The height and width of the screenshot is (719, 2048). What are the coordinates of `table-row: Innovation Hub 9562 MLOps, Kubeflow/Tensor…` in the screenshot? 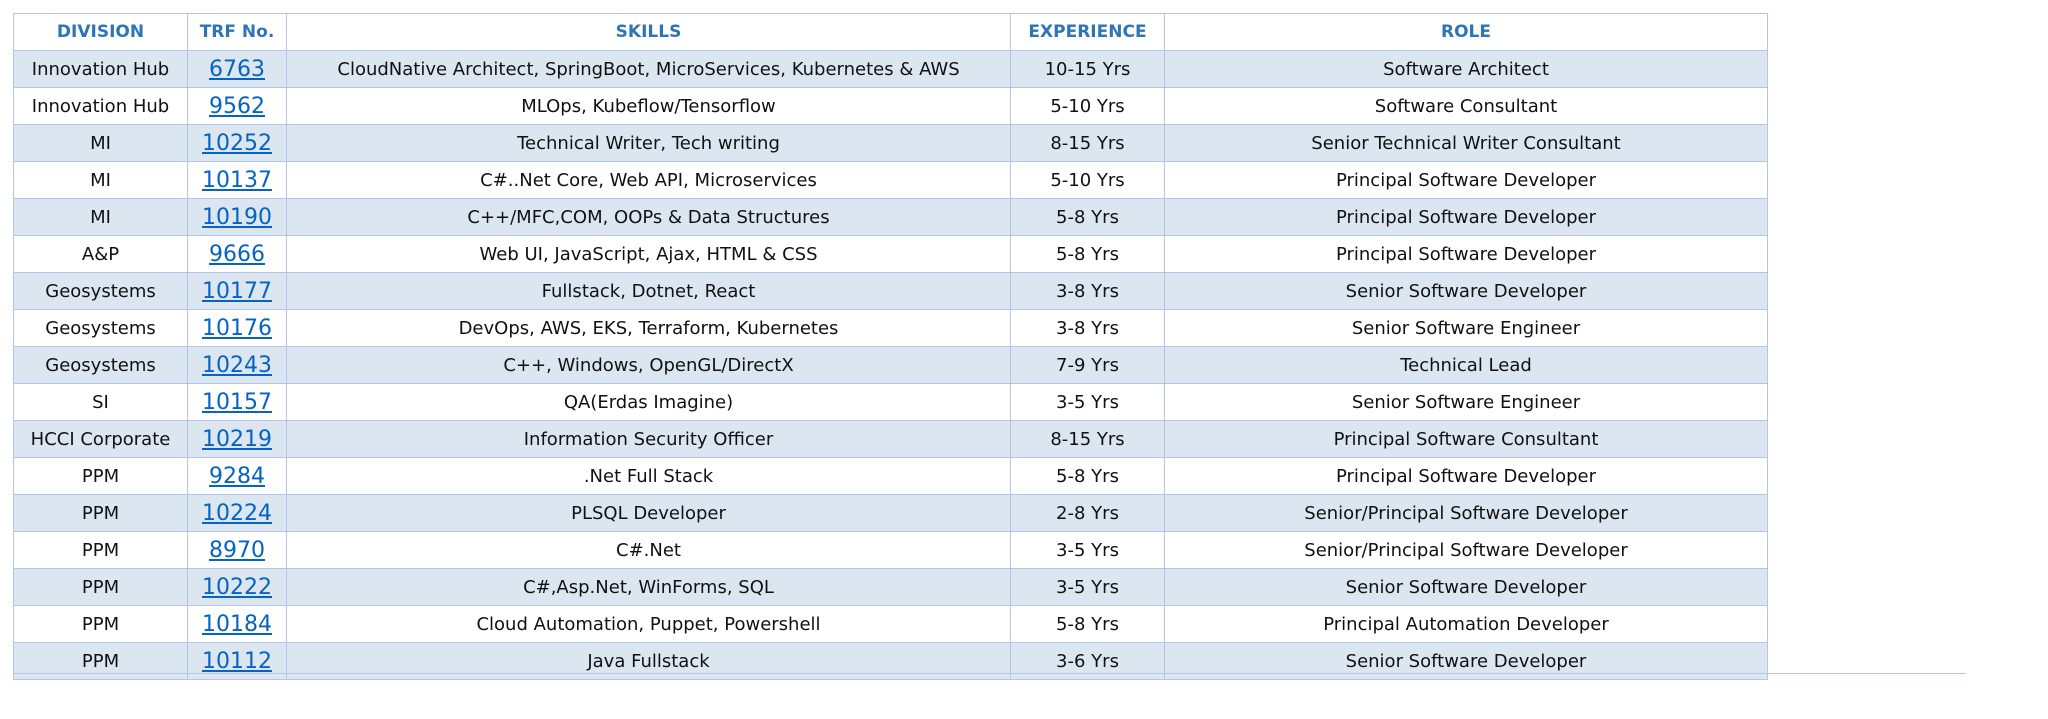 It's located at (890, 106).